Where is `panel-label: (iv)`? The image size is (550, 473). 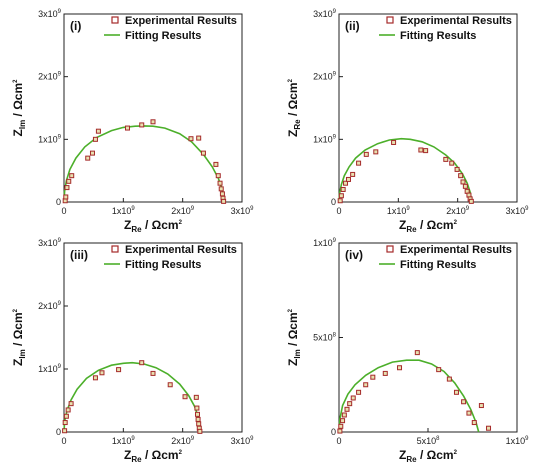 panel-label: (iv) is located at coordinates (354, 255).